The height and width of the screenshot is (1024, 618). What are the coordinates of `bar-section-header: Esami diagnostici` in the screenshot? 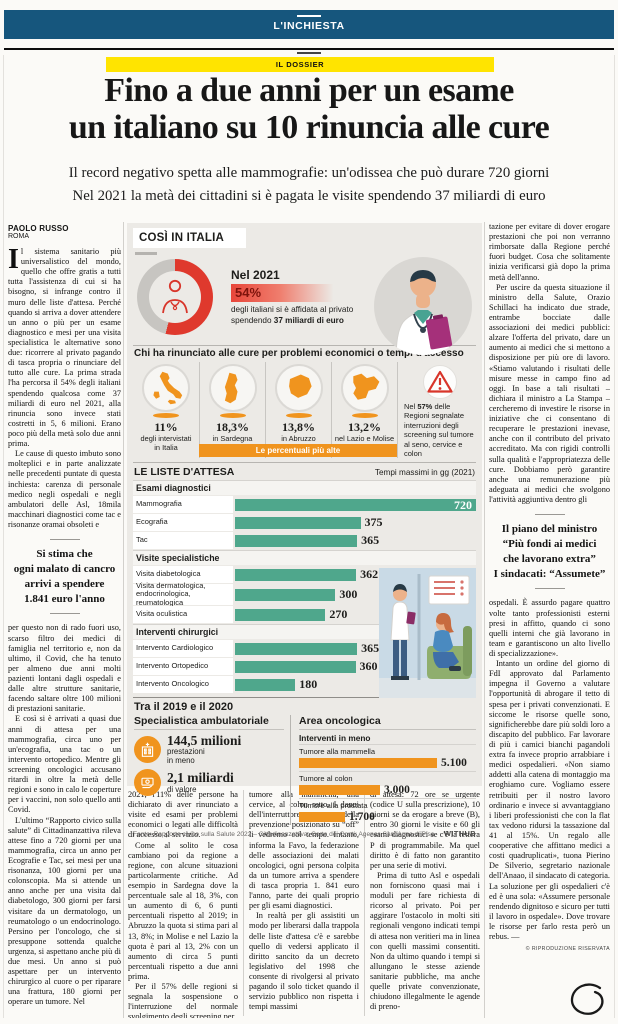 It's located at (304, 487).